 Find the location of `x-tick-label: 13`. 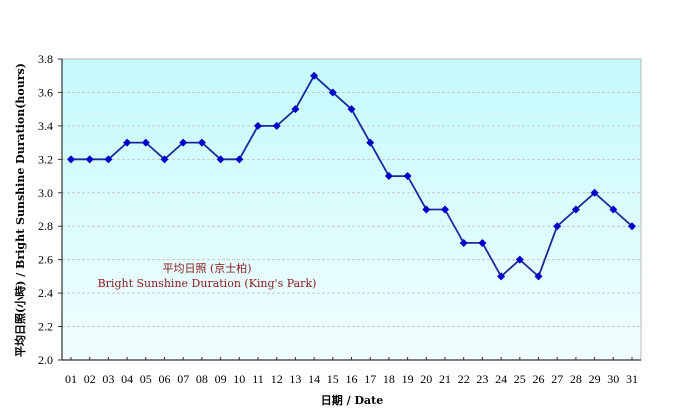

x-tick-label: 13 is located at coordinates (295, 379).